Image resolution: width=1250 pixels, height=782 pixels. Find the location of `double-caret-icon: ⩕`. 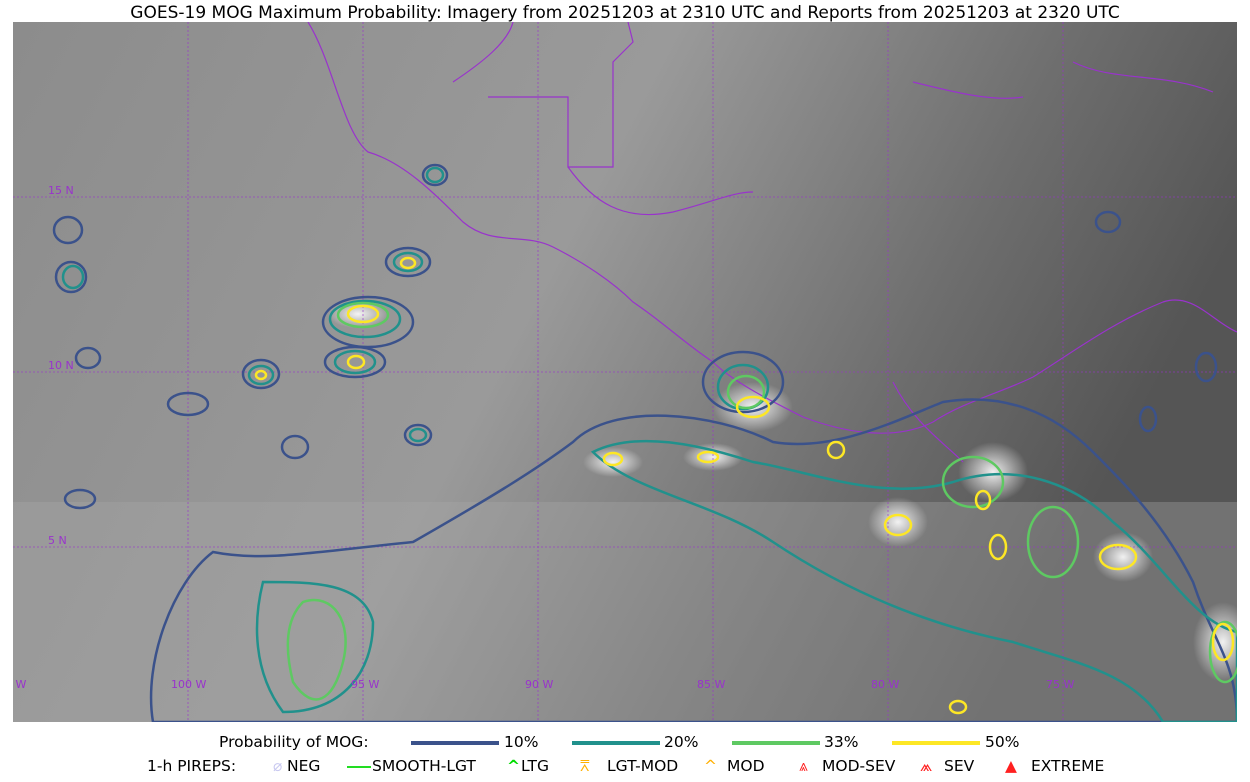

double-caret-icon: ⩕ is located at coordinates (926, 766).